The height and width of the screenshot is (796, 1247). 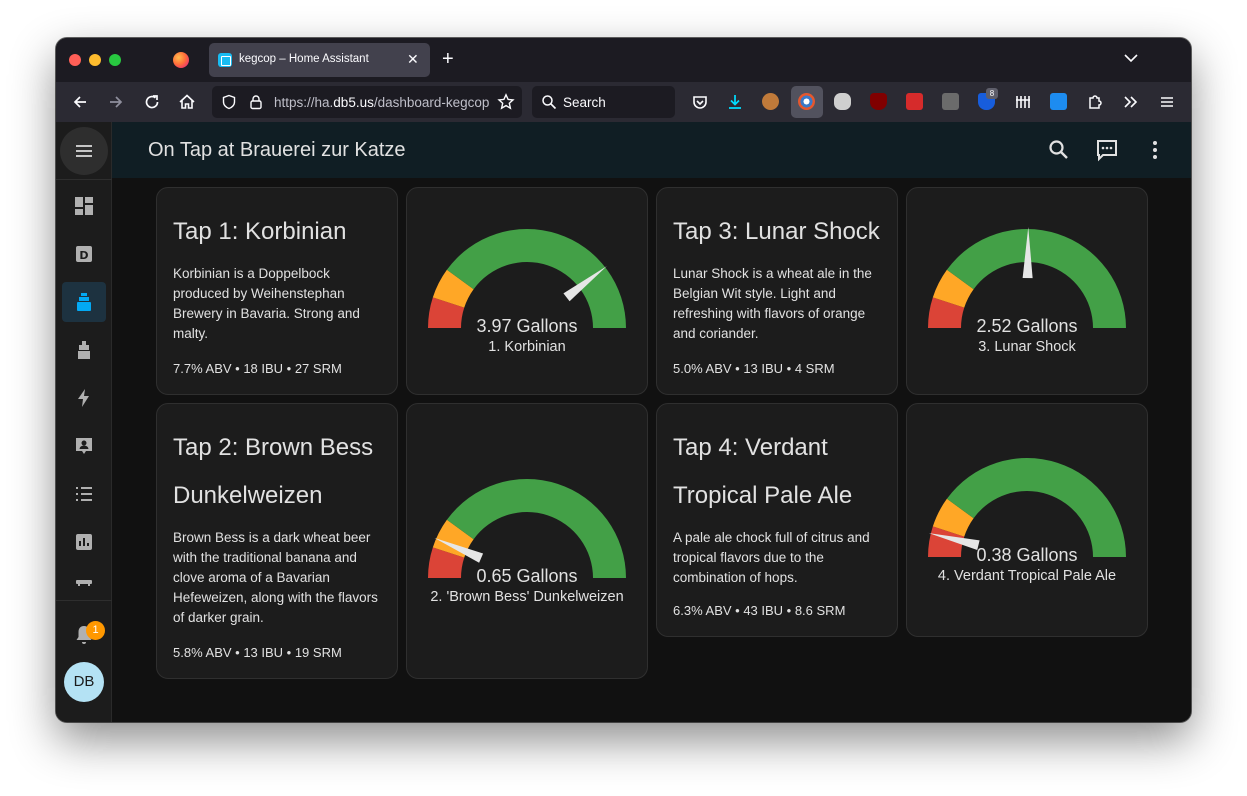 I want to click on gauge-name: 3. Lunar Shock, so click(x=1027, y=347).